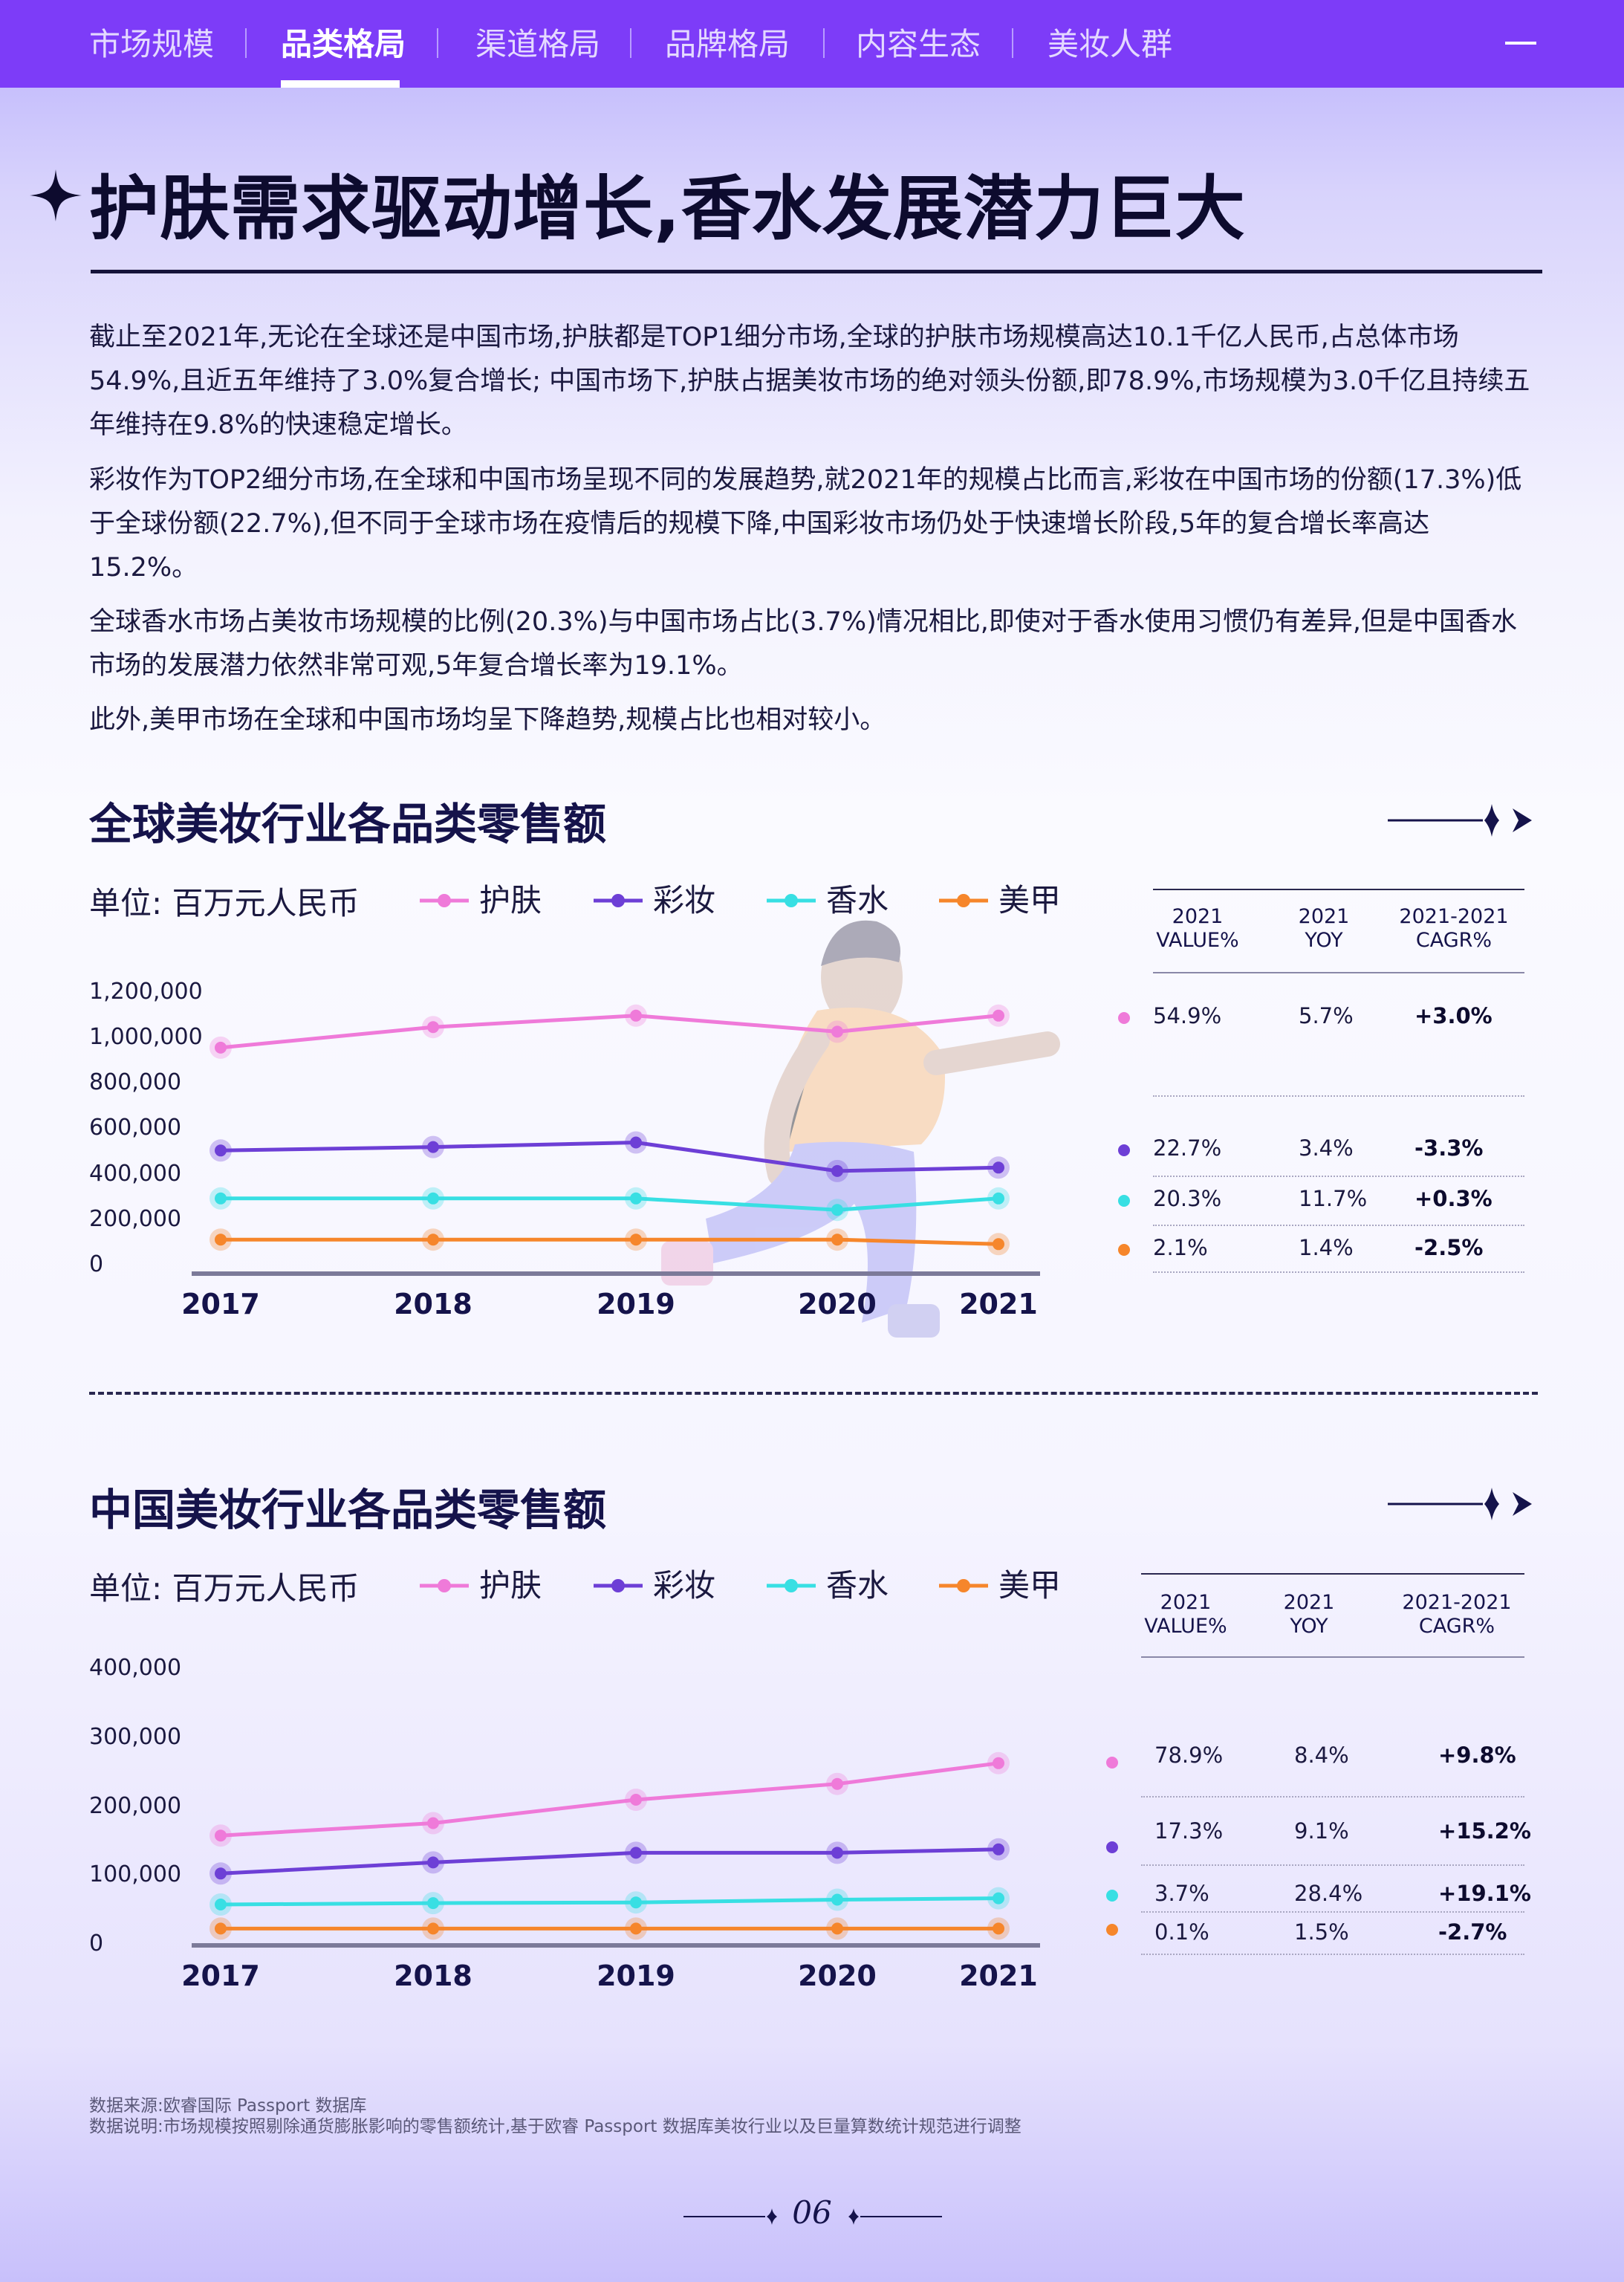  I want to click on table-cell: 11.7%, so click(1333, 1198).